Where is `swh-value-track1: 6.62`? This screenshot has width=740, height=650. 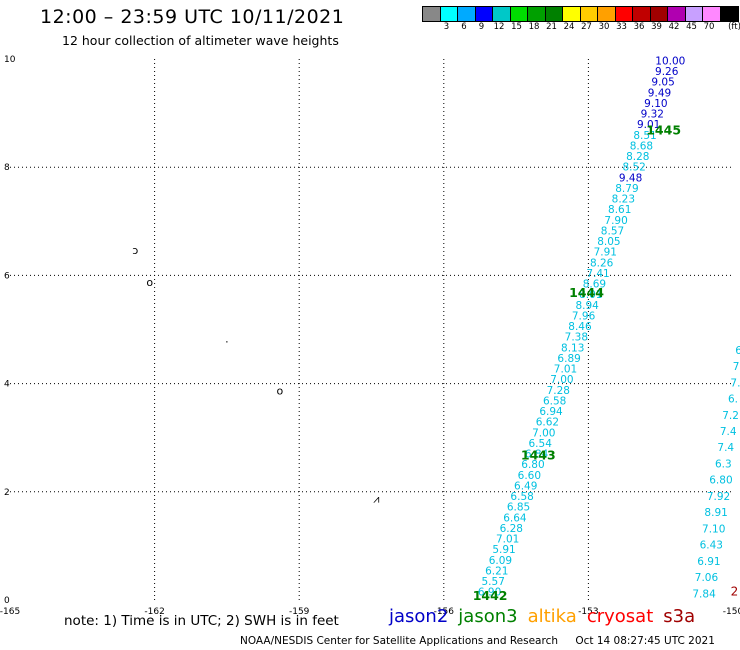
swh-value-track1: 6.62 is located at coordinates (547, 423).